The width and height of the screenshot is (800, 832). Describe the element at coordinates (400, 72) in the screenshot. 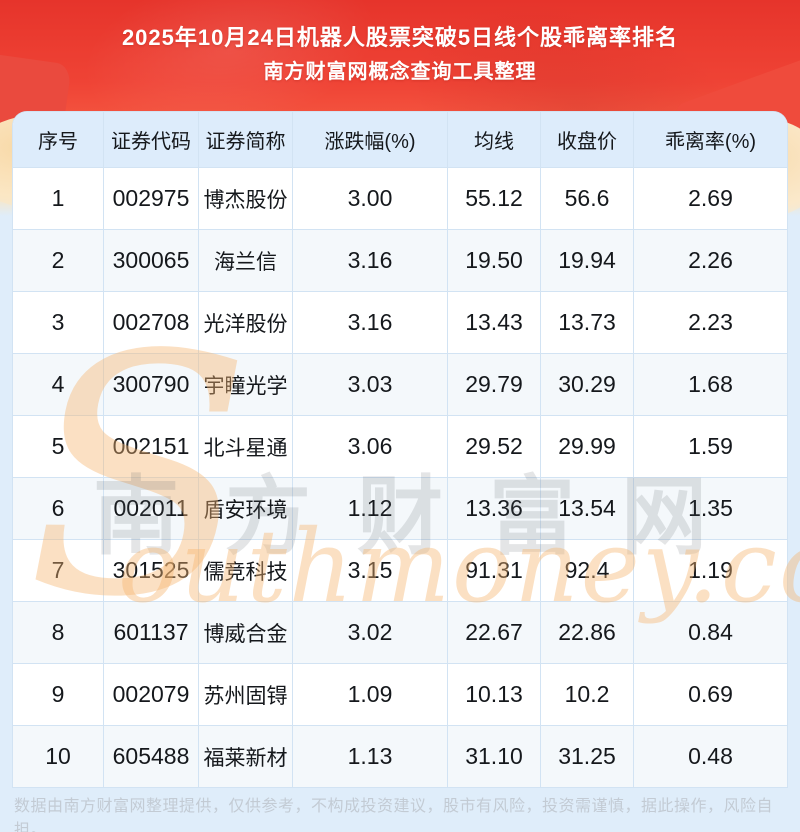

I see `page-subtitle: 南方财富网概念查询工具整理` at that location.